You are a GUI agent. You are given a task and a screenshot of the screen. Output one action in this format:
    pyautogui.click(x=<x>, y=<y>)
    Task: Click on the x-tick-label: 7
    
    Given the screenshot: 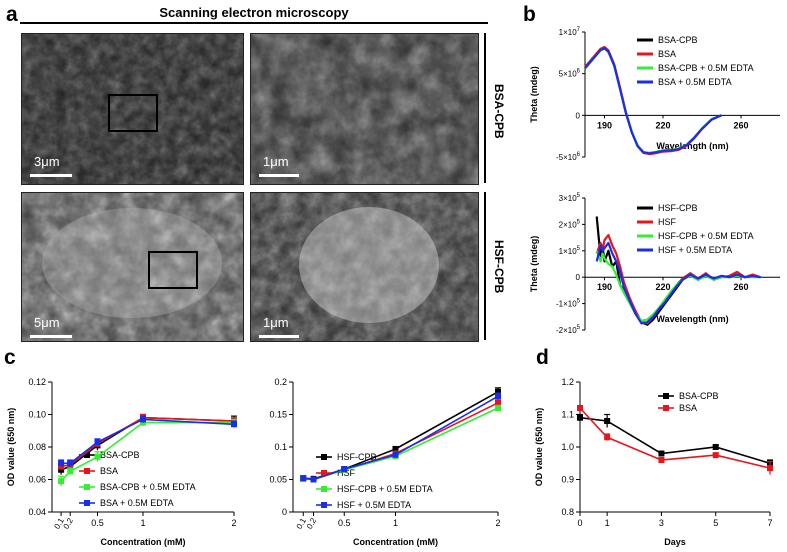 What is the action you would take?
    pyautogui.click(x=769, y=523)
    